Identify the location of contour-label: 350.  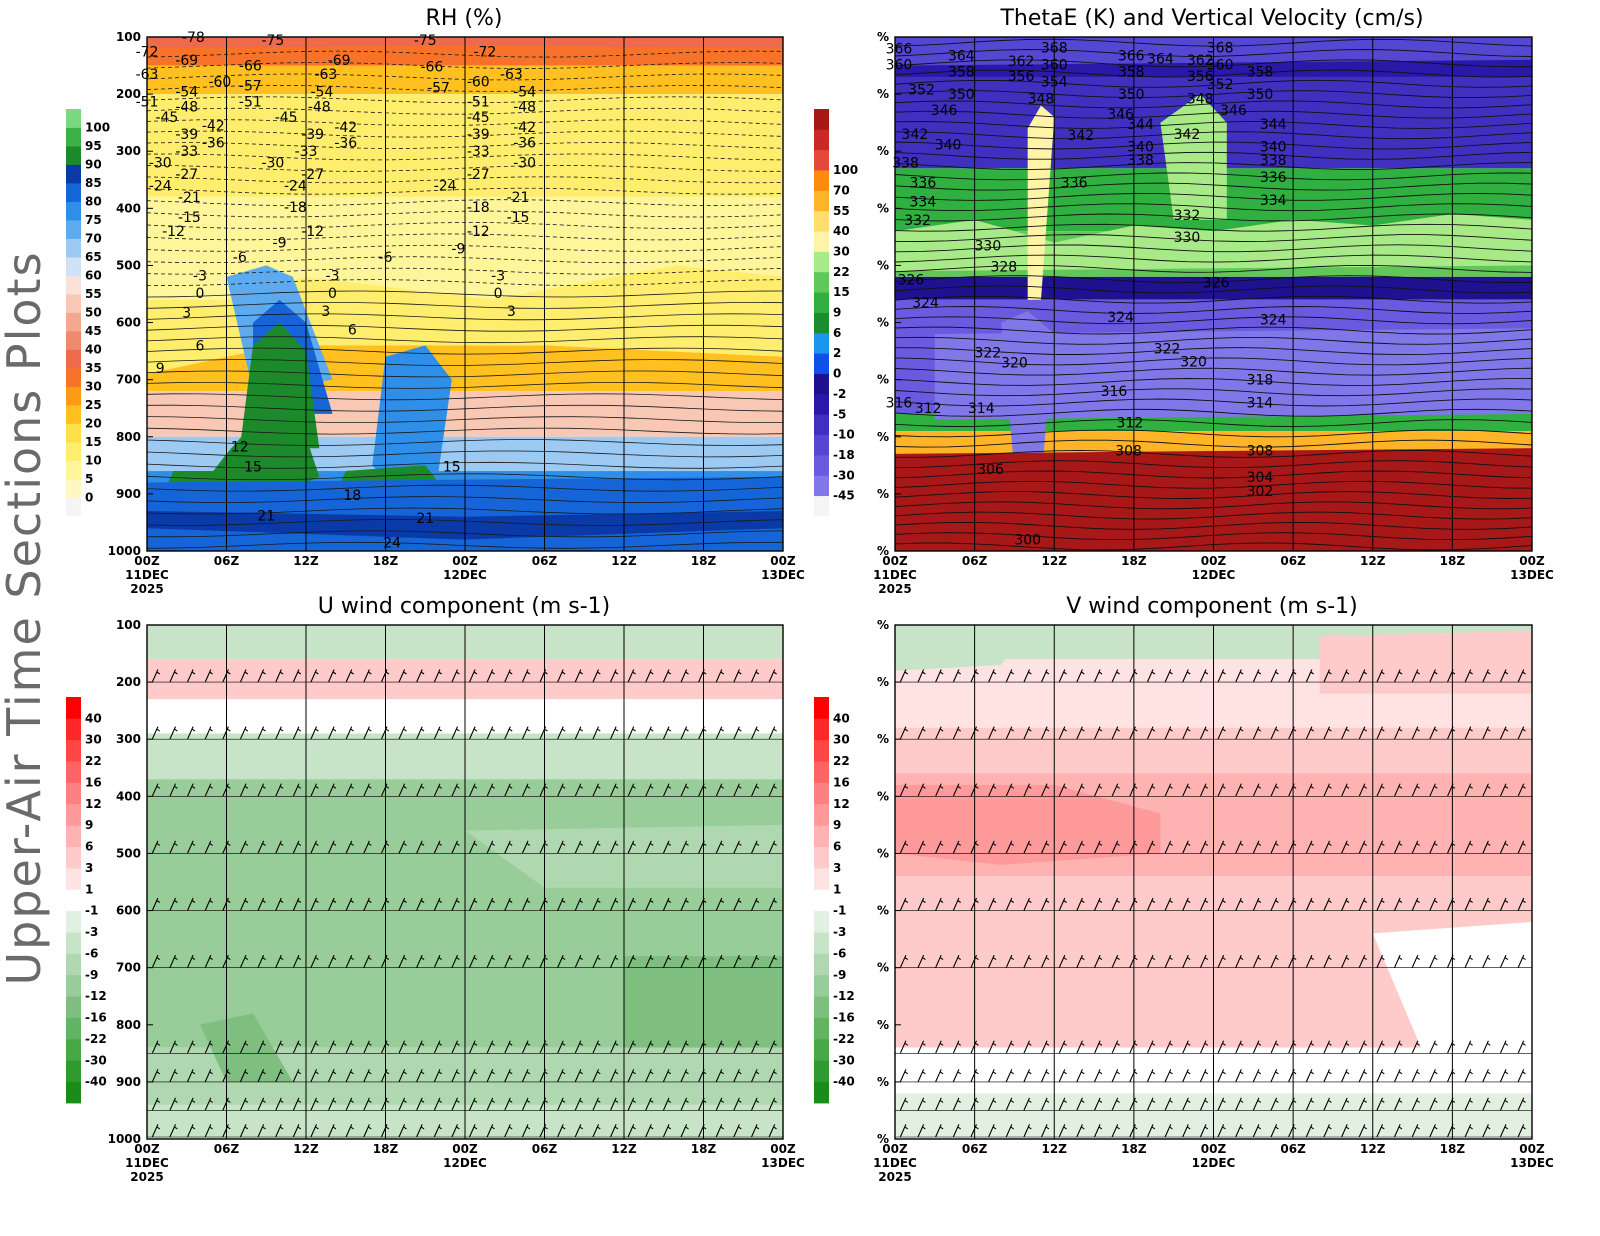
(1131, 95).